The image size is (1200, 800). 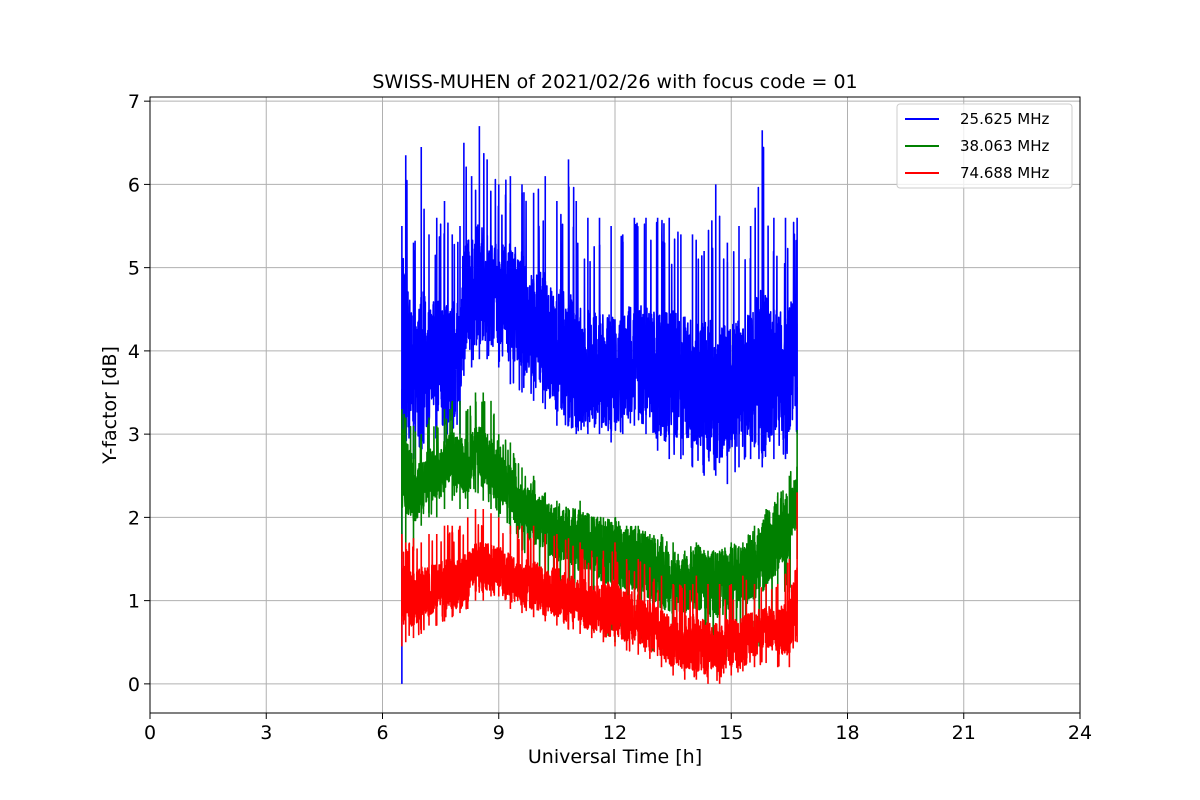 I want to click on x-axis-title: Universal Time [h], so click(x=615, y=757).